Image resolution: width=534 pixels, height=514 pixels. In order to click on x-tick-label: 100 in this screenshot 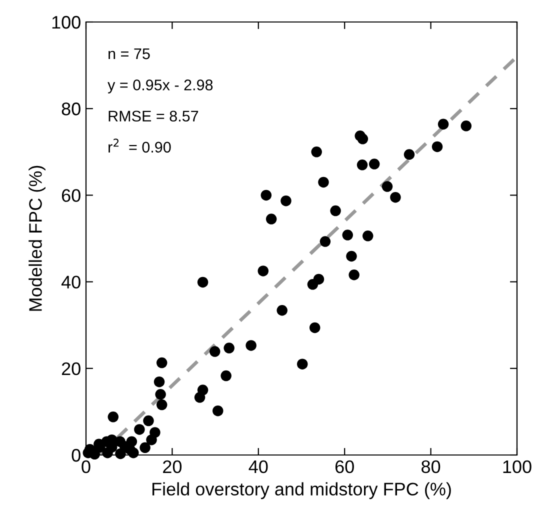, I will do `click(517, 467)`.